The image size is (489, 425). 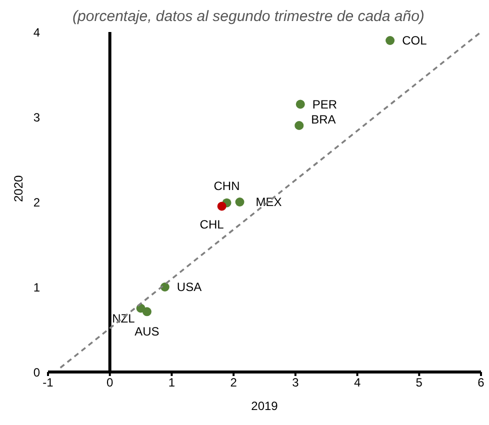 What do you see at coordinates (325, 104) in the screenshot?
I see `data-label: PER` at bounding box center [325, 104].